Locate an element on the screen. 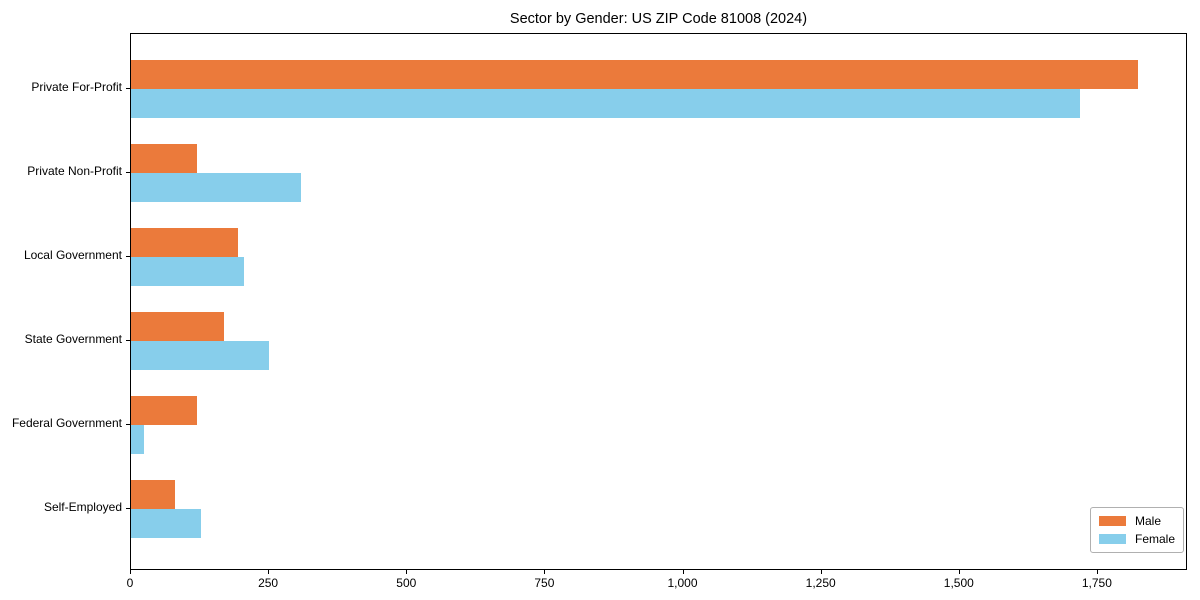 The image size is (1200, 600). bar-female-self-employed is located at coordinates (166, 523).